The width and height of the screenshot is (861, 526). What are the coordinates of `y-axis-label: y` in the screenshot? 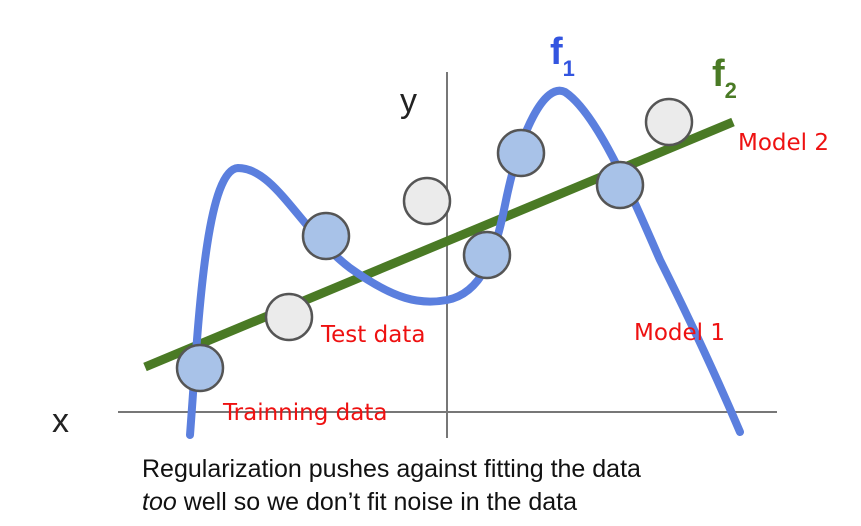 It's located at (408, 101).